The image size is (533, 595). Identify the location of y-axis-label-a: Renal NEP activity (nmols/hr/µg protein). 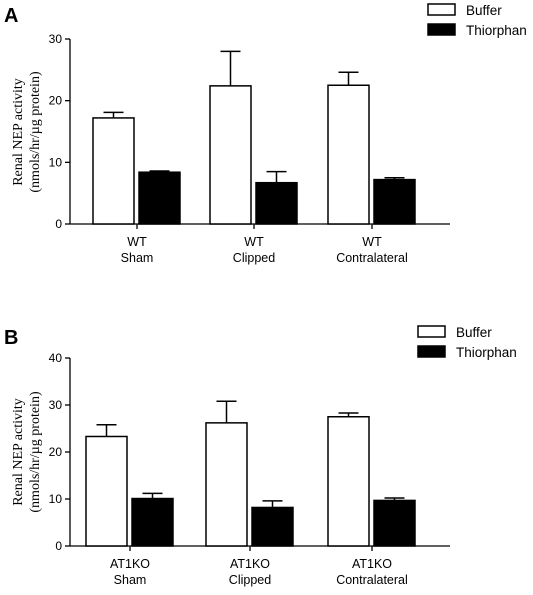
(27, 132).